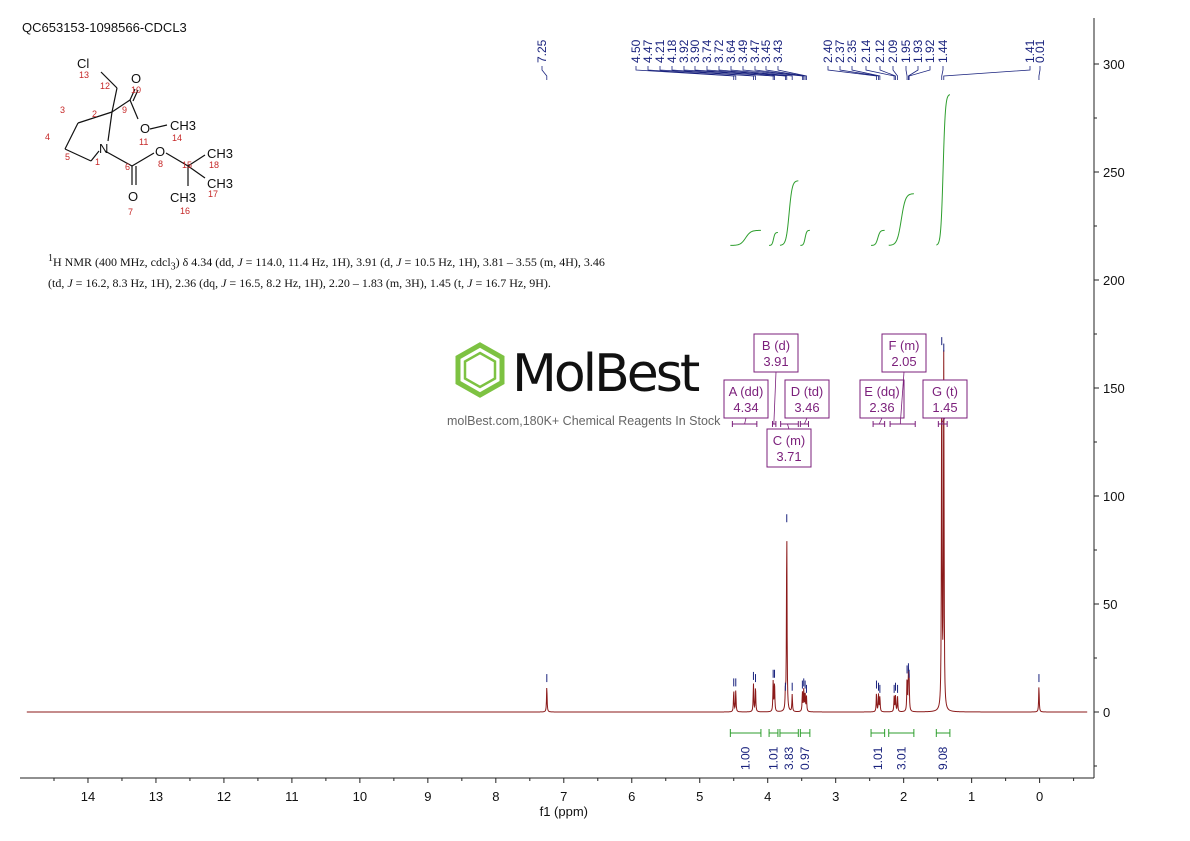 The image size is (1190, 841). I want to click on atom-number-11: 11, so click(143, 142).